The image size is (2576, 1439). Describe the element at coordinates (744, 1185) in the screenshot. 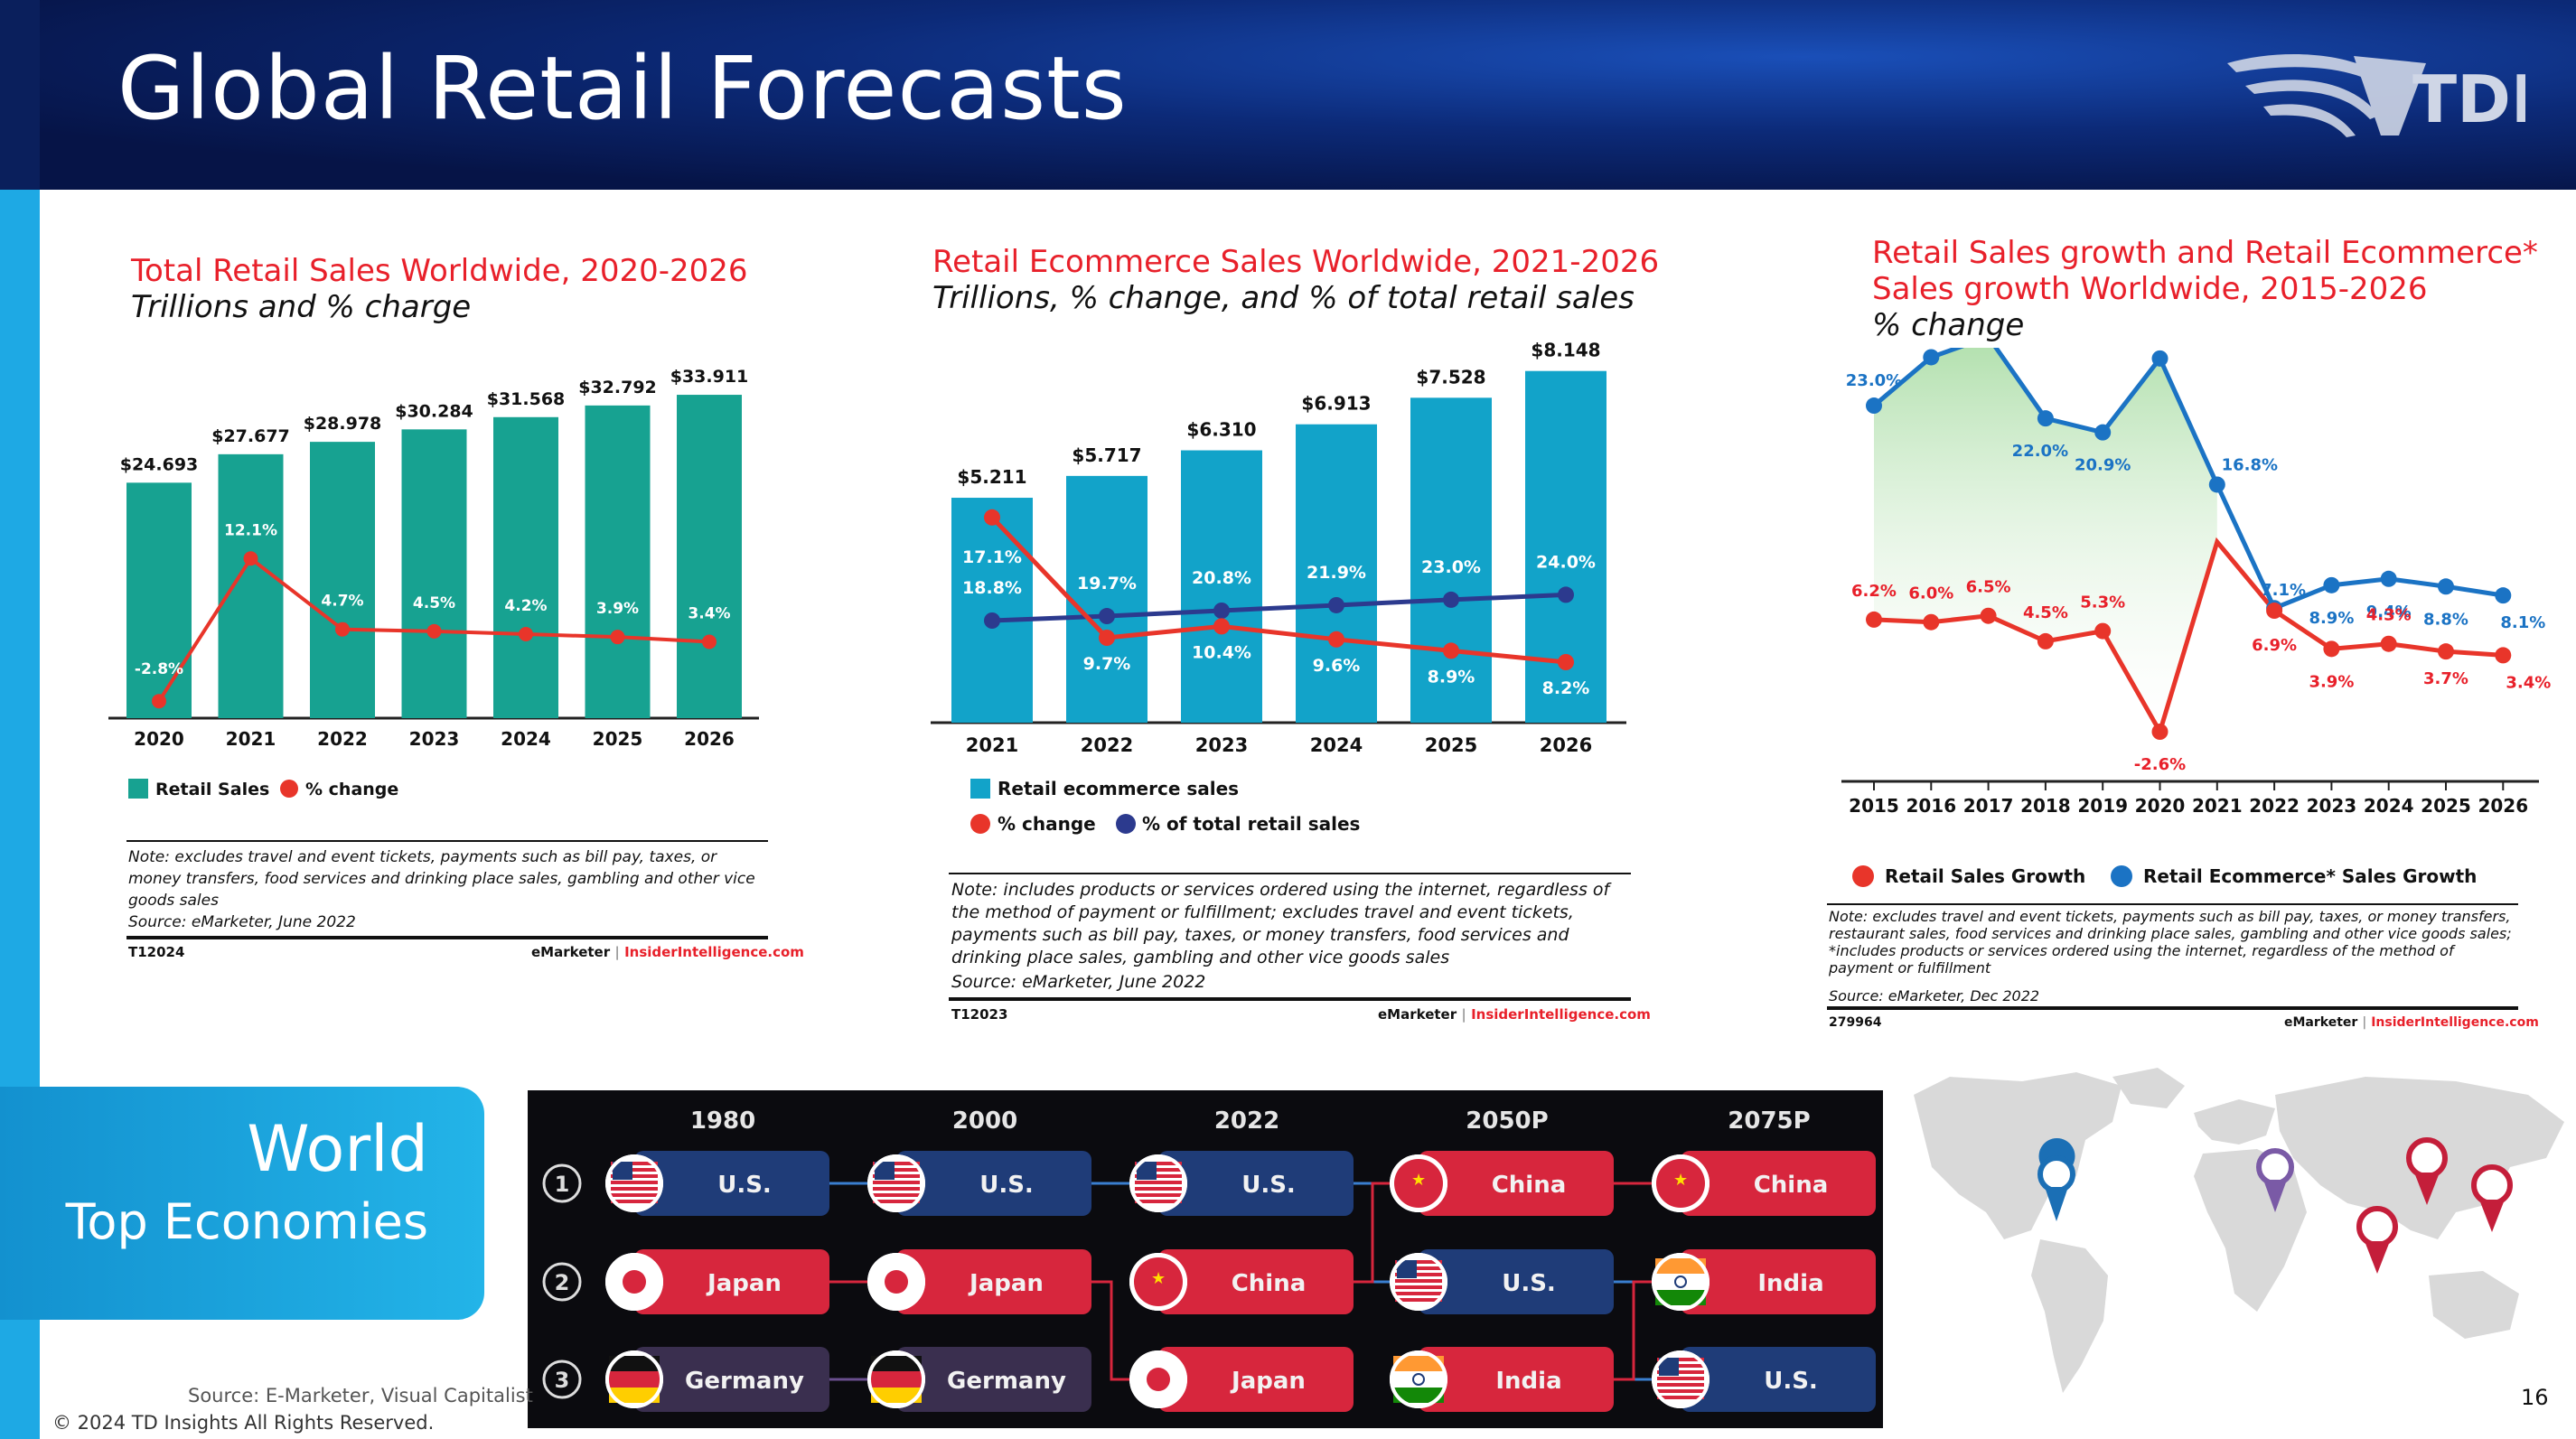

I see `economies-country-label: U.S.` at that location.